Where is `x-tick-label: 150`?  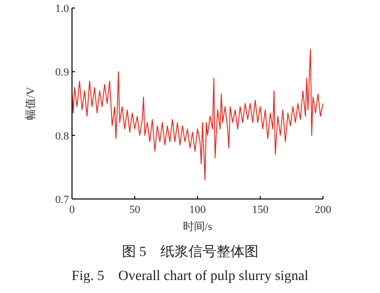
x-tick-label: 150 is located at coordinates (260, 210).